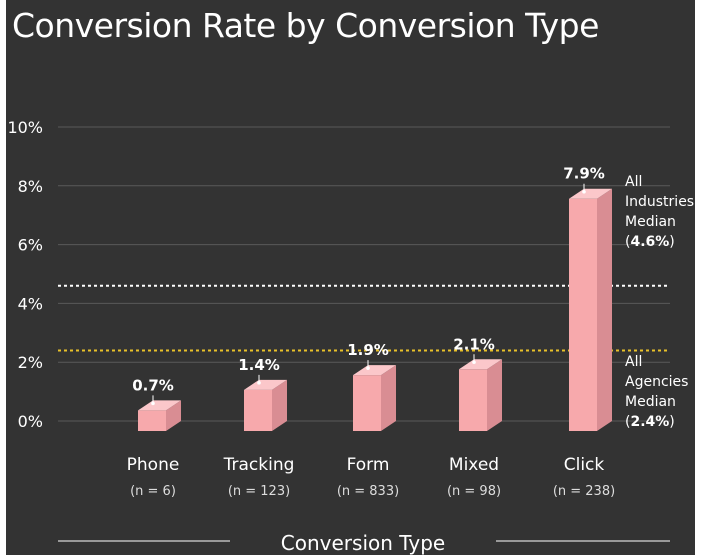 This screenshot has height=555, width=701. I want to click on y-axis: 0% 2% 4% 6% 8% 10%, so click(25, 274).